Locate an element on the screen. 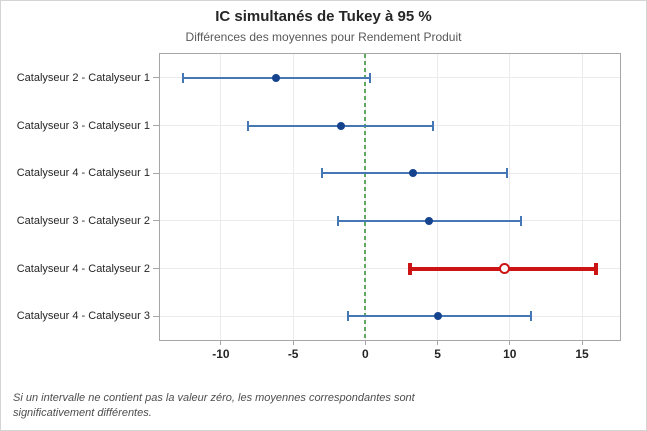 The image size is (647, 431). x-axis-tick-label: 5 is located at coordinates (437, 354).